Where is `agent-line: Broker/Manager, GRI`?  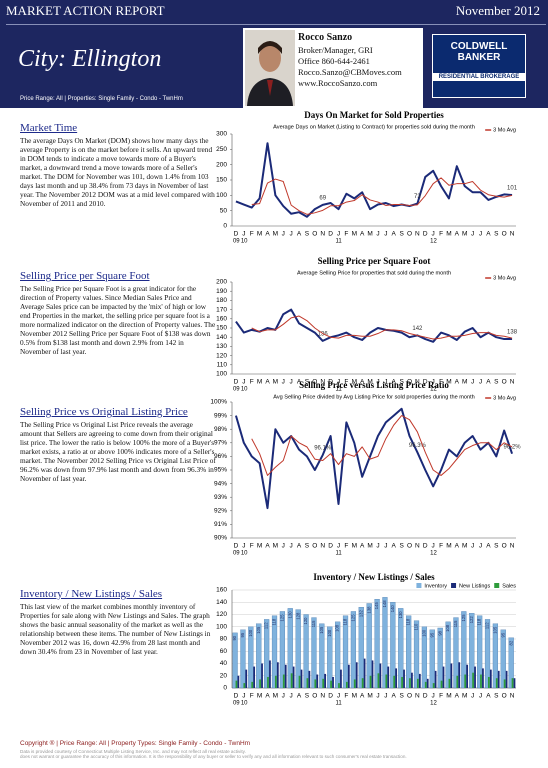 agent-line: Broker/Manager, GRI is located at coordinates (335, 50).